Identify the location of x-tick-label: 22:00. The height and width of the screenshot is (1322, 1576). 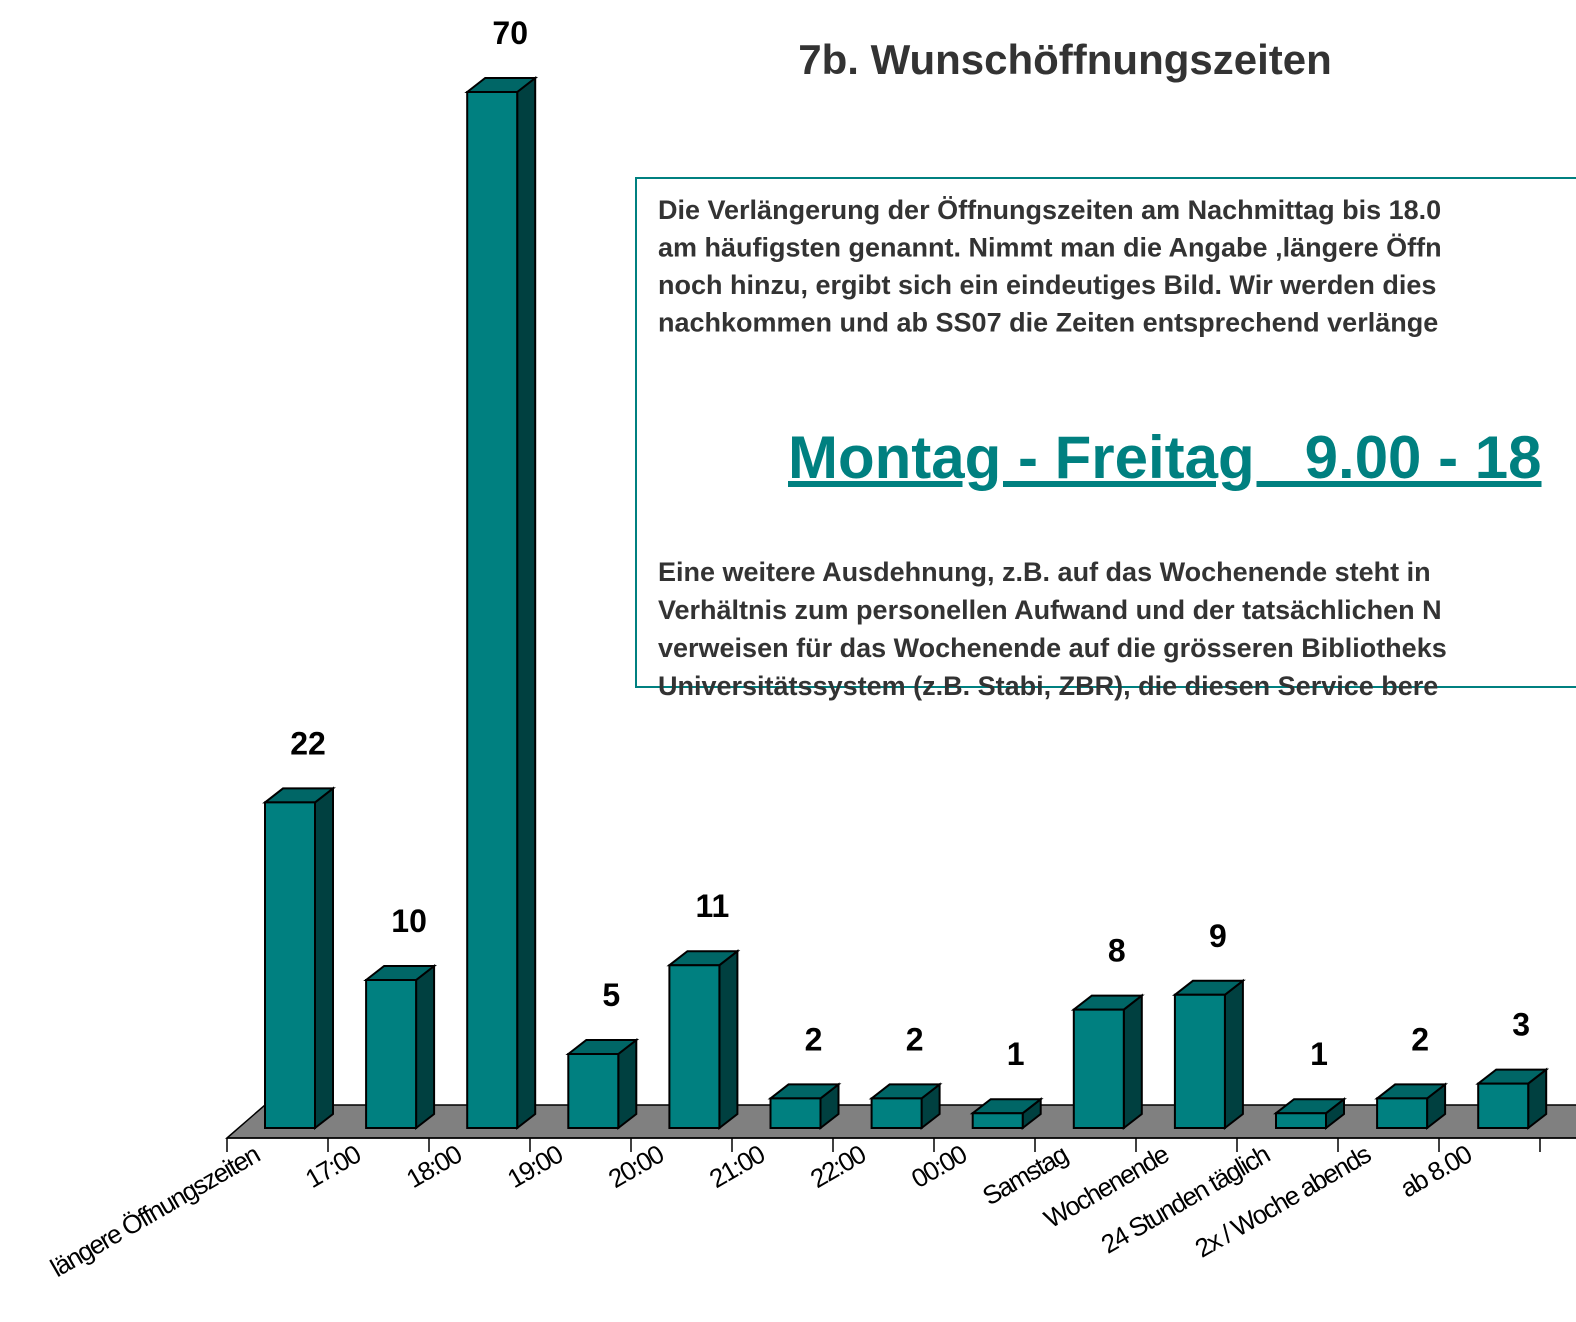
(838, 1166).